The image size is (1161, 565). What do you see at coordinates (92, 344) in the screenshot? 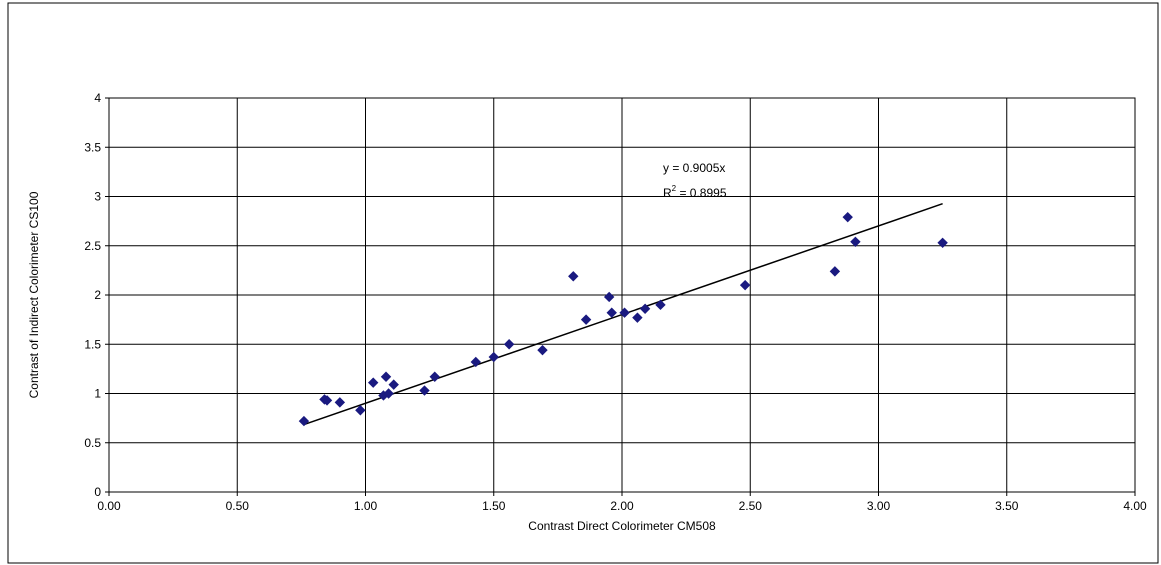
I see `y-tick-label: 1.5` at bounding box center [92, 344].